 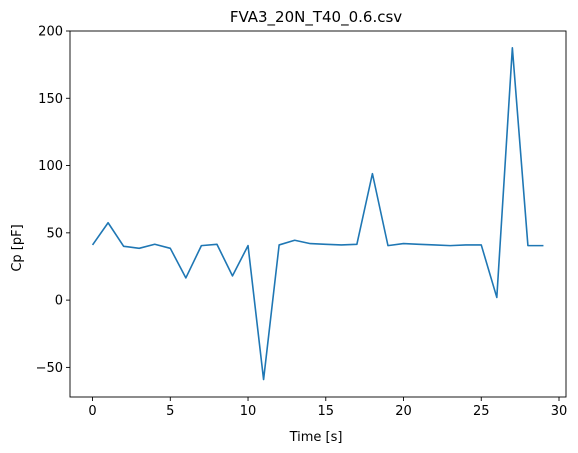 What do you see at coordinates (49, 368) in the screenshot?
I see `y-tick-label: −50` at bounding box center [49, 368].